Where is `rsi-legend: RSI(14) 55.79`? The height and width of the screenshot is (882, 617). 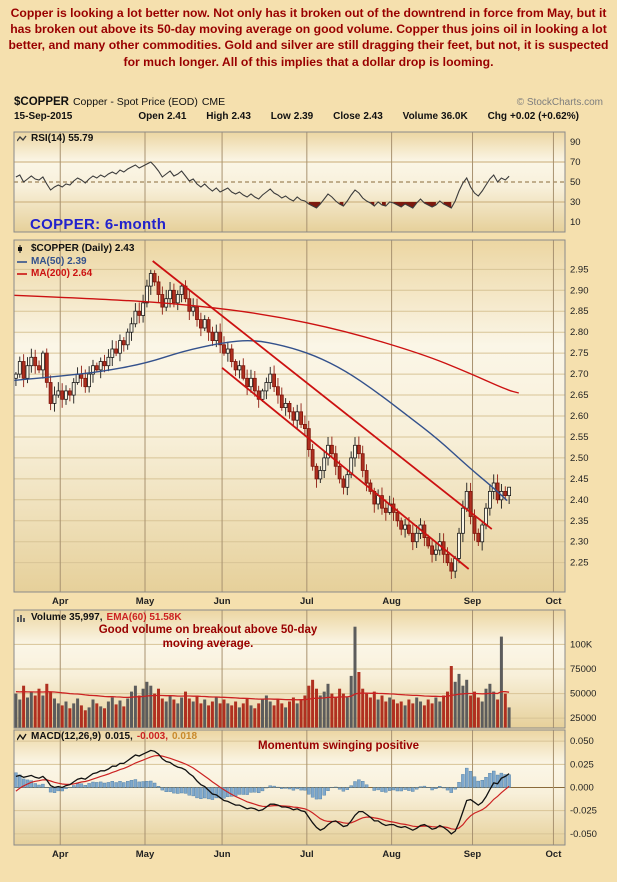
rsi-legend: RSI(14) 55.79 is located at coordinates (55, 138).